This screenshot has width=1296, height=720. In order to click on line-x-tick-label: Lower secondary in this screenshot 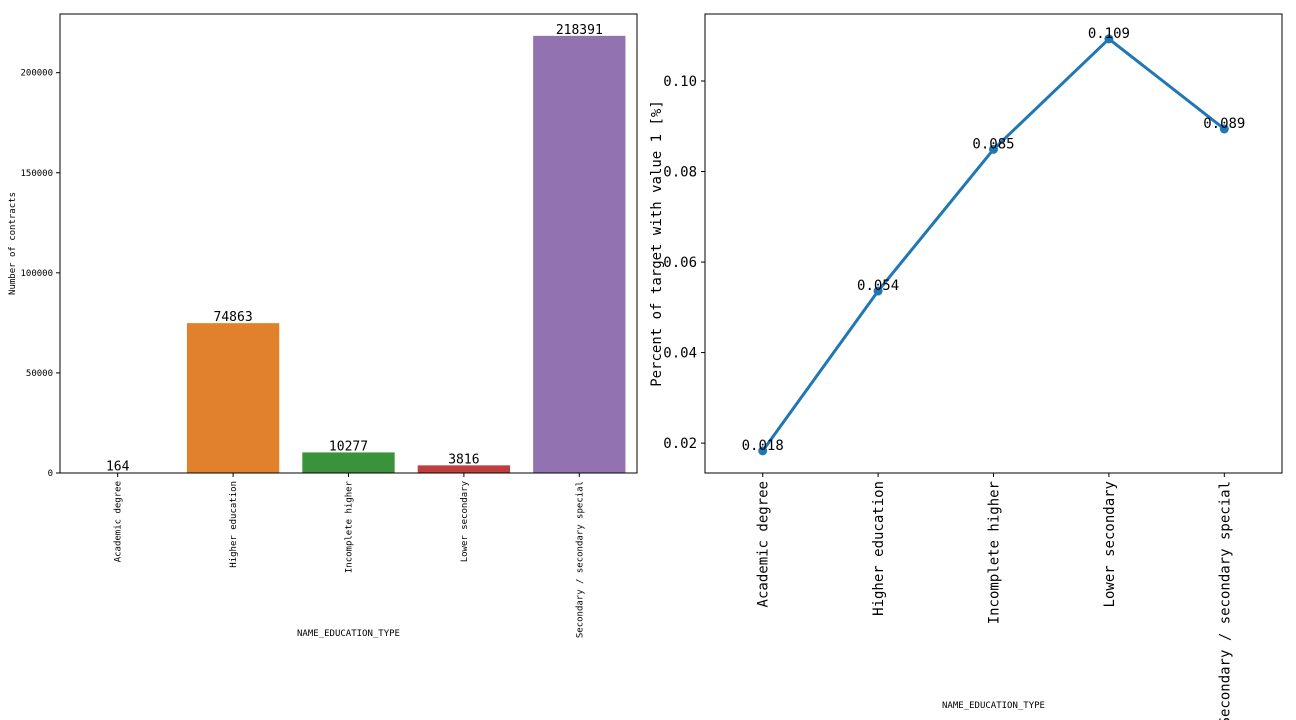, I will do `click(1110, 544)`.